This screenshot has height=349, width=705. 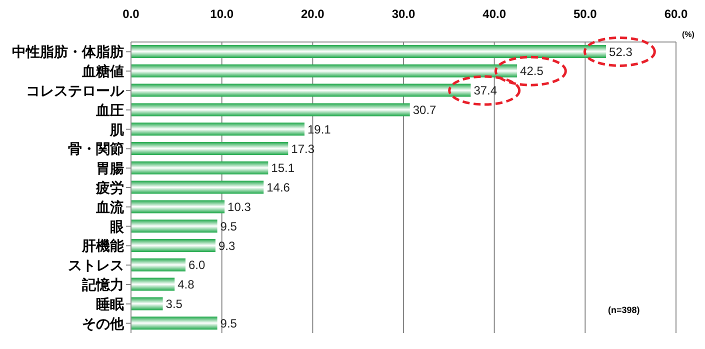 What do you see at coordinates (103, 246) in the screenshot?
I see `y-tick-label: 肝機能` at bounding box center [103, 246].